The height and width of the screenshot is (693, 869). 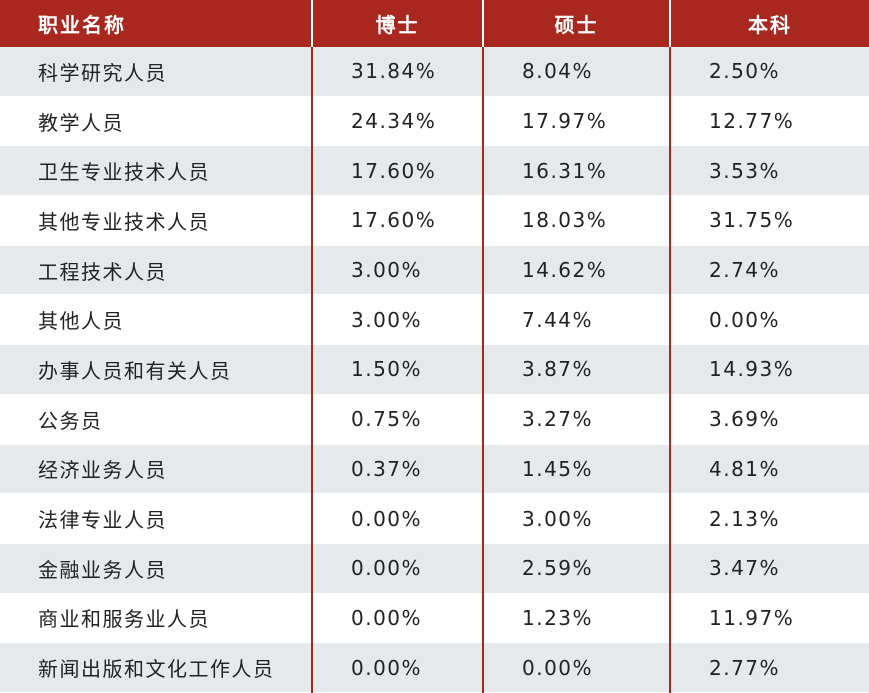 What do you see at coordinates (398, 72) in the screenshot?
I see `cell-doctorate: 31.84%` at bounding box center [398, 72].